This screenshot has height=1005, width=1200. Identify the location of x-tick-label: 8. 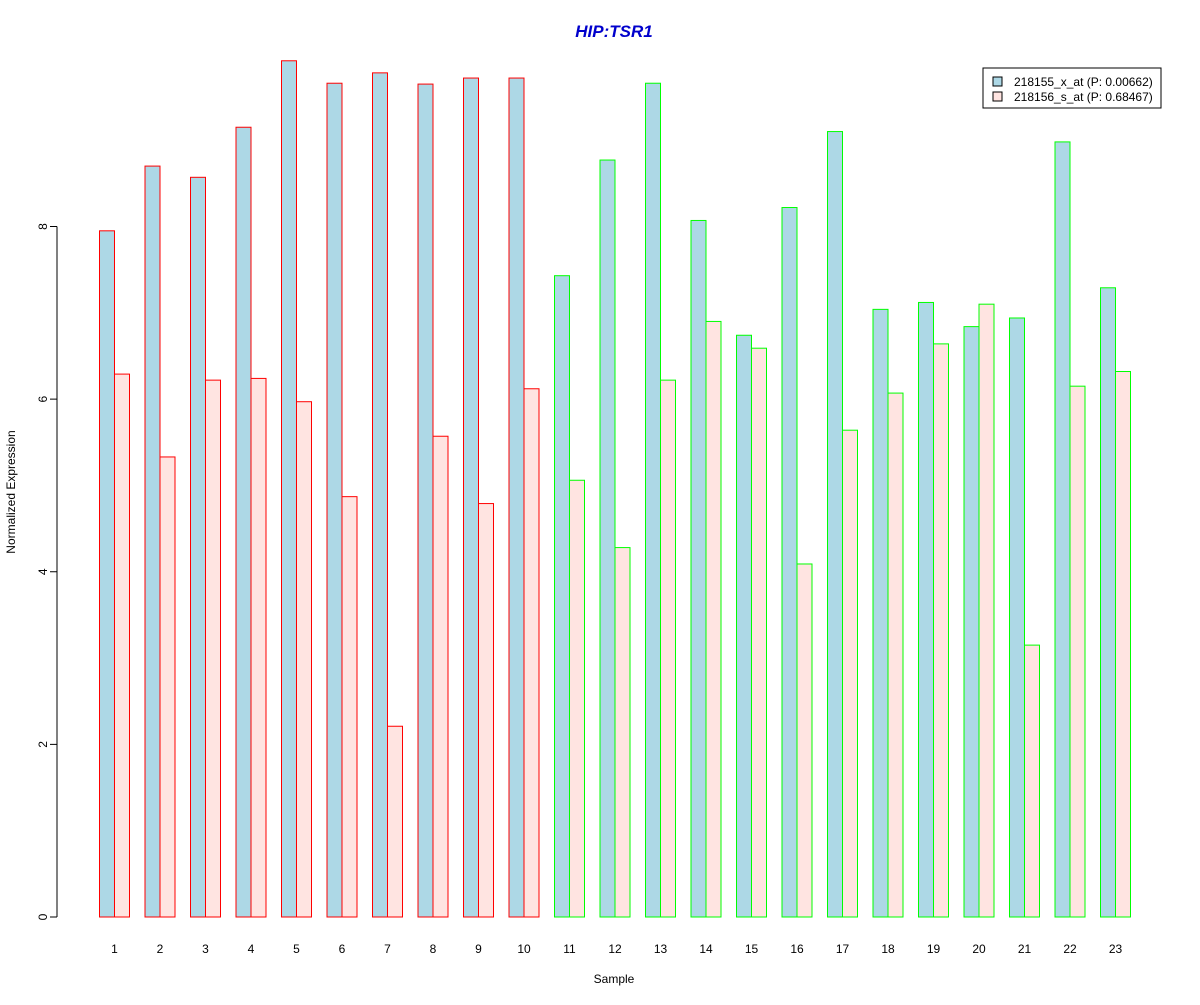
(433, 949).